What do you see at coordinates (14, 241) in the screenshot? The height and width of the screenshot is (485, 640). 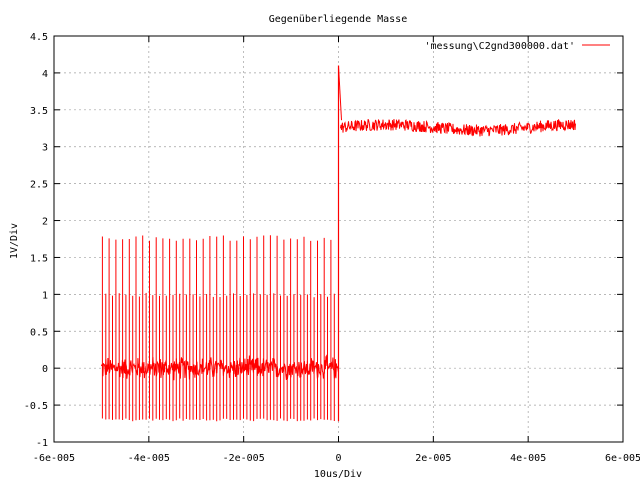 I see `y-axis-label: 1V/Div` at bounding box center [14, 241].